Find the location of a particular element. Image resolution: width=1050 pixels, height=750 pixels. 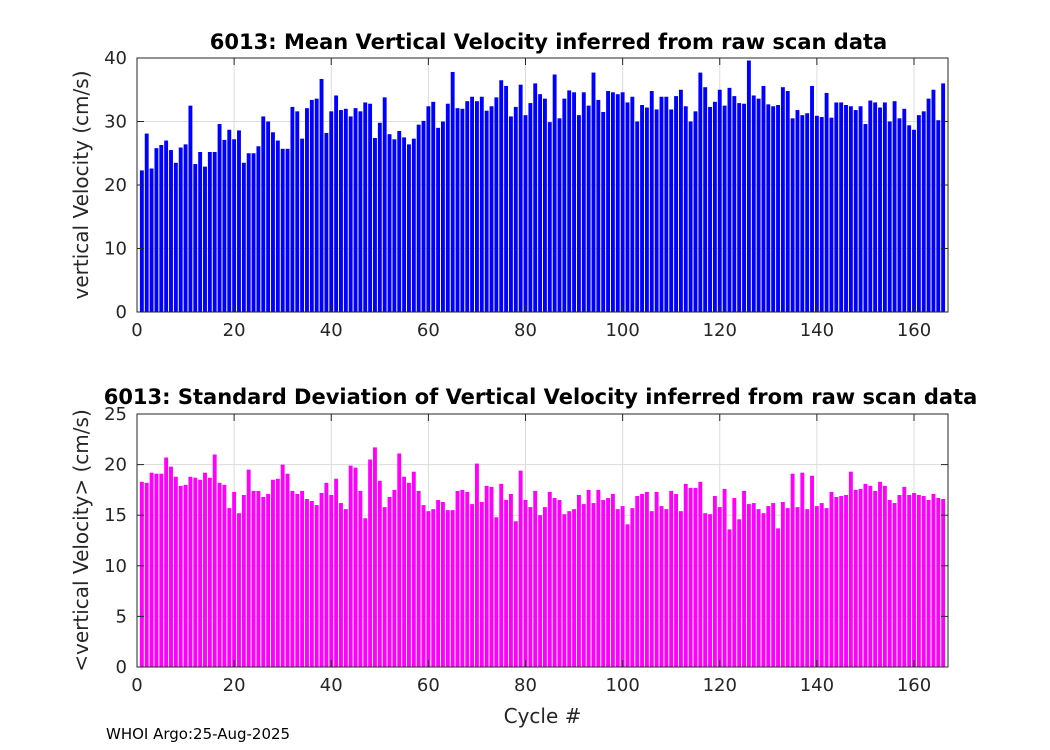

y-axis-label: vertical Velocity (cm/s) is located at coordinates (81, 185).